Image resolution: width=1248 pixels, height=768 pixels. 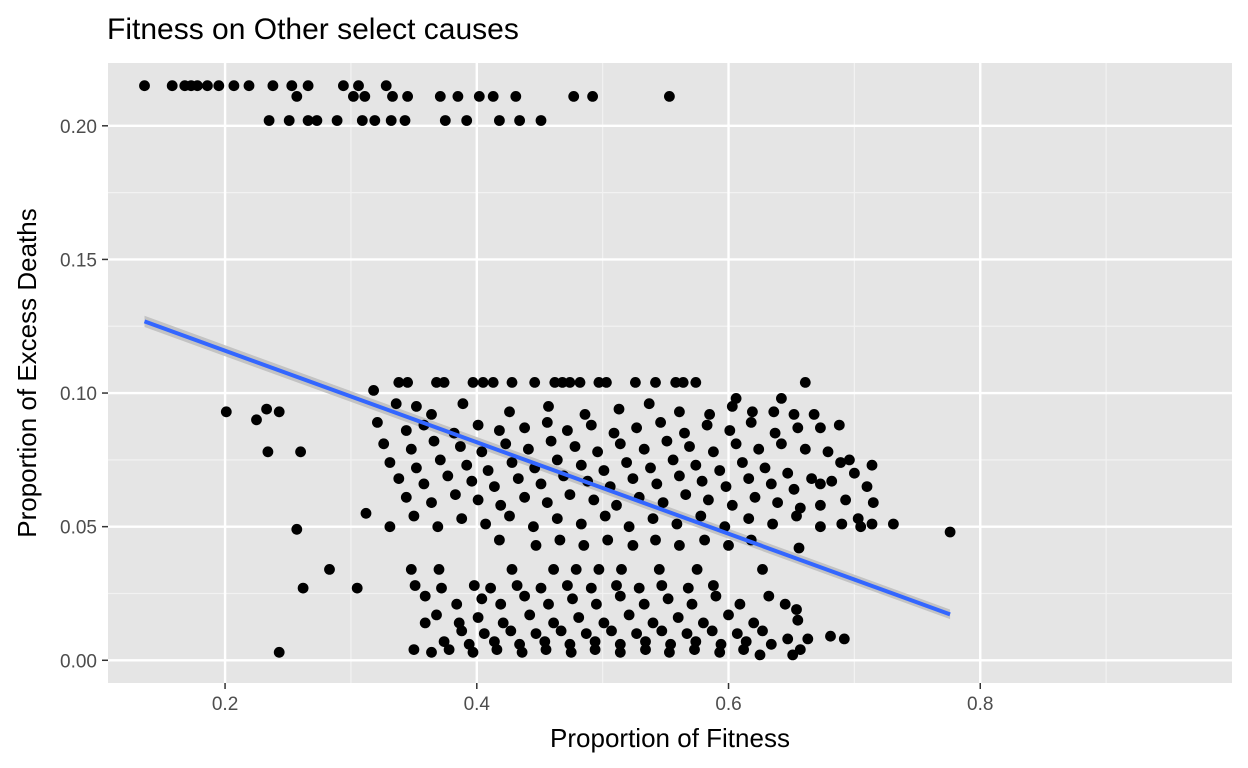 What do you see at coordinates (980, 704) in the screenshot?
I see `x-tick-label: 0.8` at bounding box center [980, 704].